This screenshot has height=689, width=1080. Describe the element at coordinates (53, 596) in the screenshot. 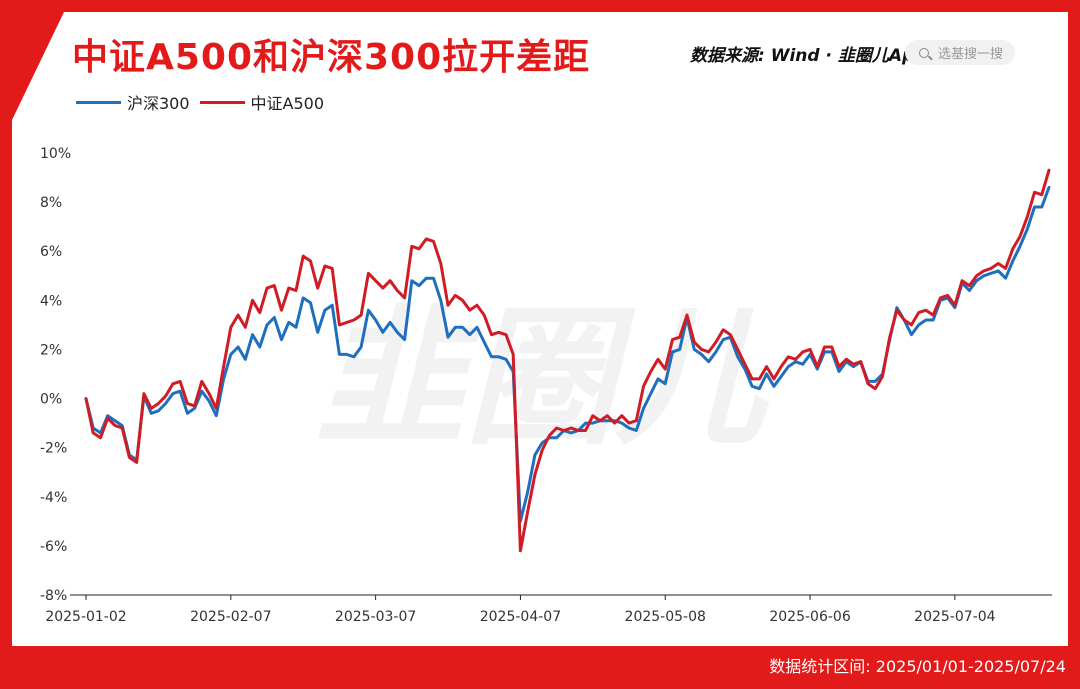

I see `y-tick-label: -8%` at that location.